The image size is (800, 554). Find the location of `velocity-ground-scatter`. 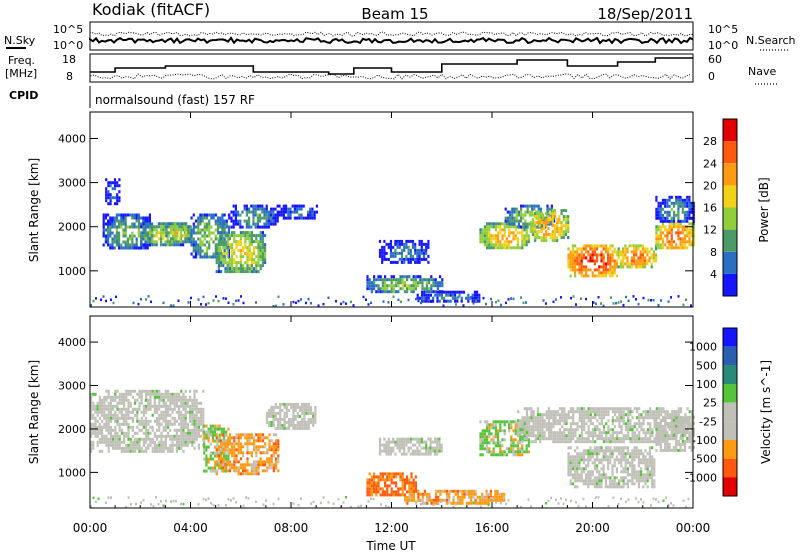

velocity-ground-scatter is located at coordinates (390, 502).